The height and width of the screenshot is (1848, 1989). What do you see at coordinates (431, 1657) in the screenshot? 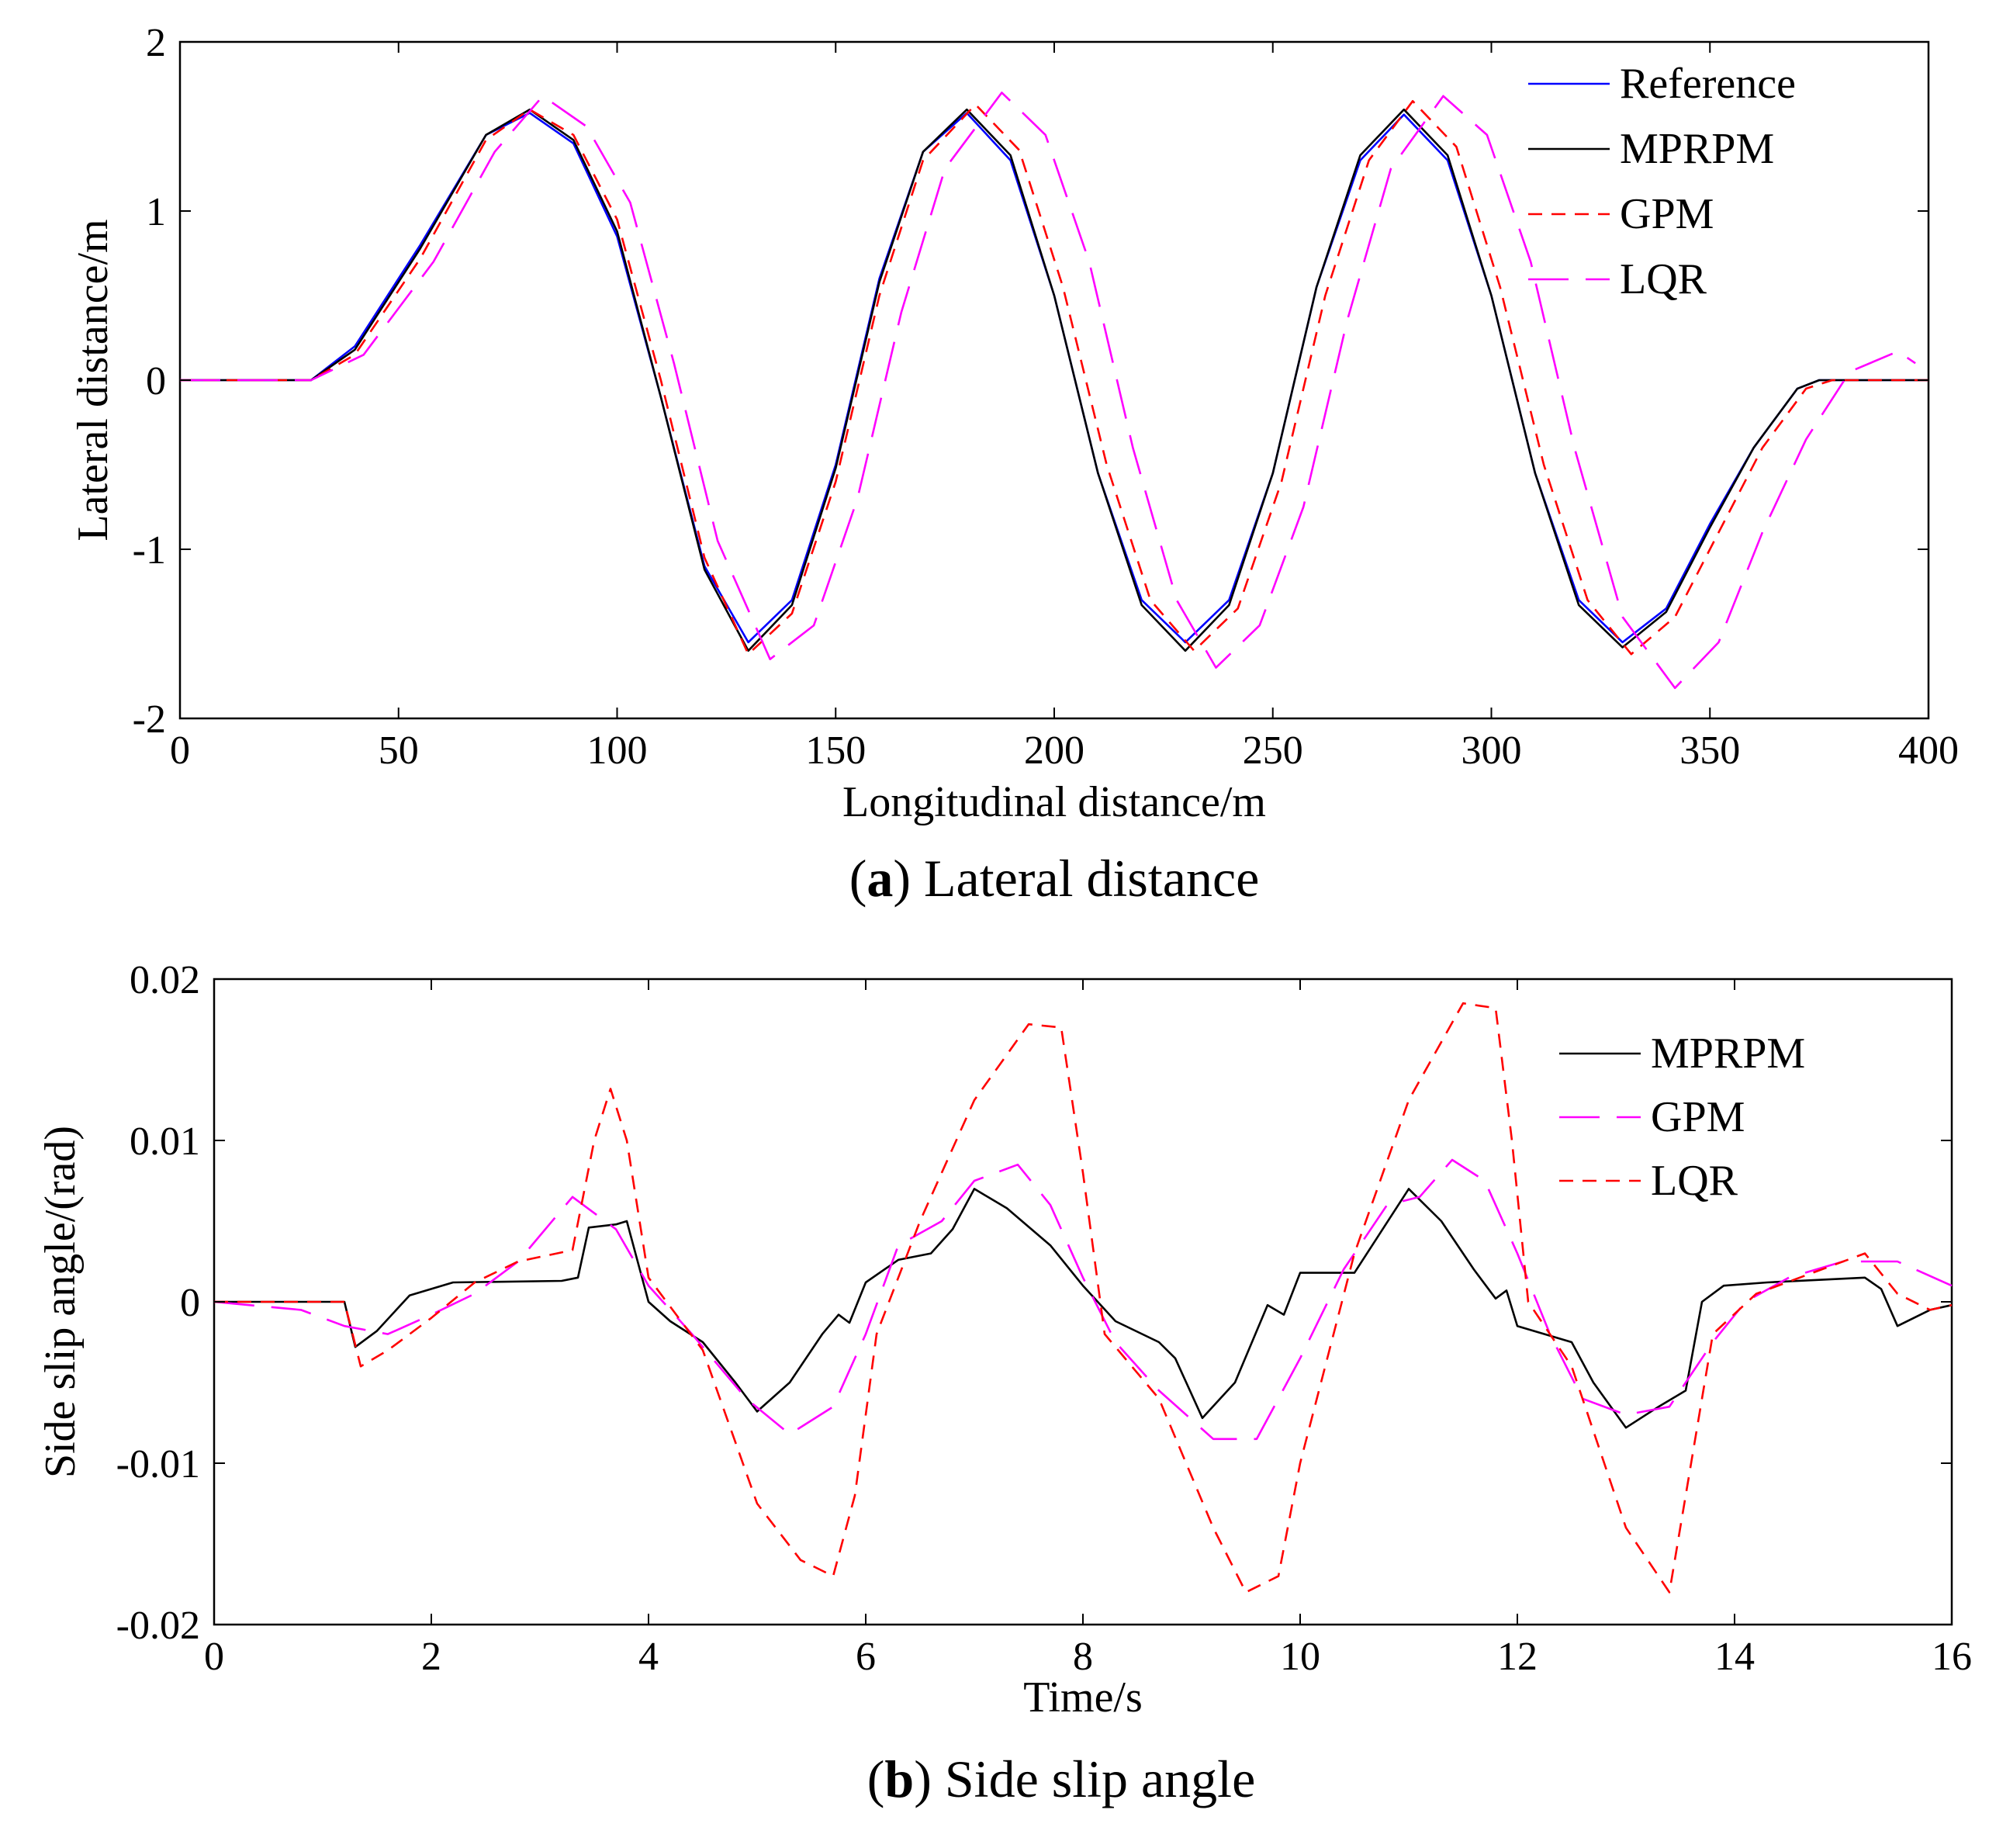
I see `x-tick-label-b: 2` at bounding box center [431, 1657].